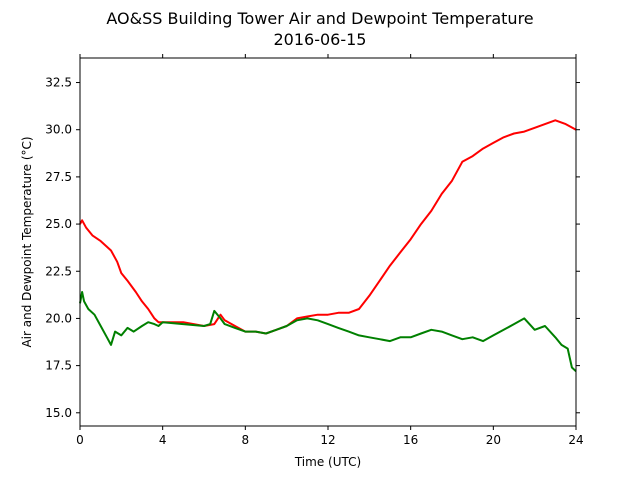 The width and height of the screenshot is (640, 480). I want to click on chart-subtitle: 2016-06-15, so click(320, 39).